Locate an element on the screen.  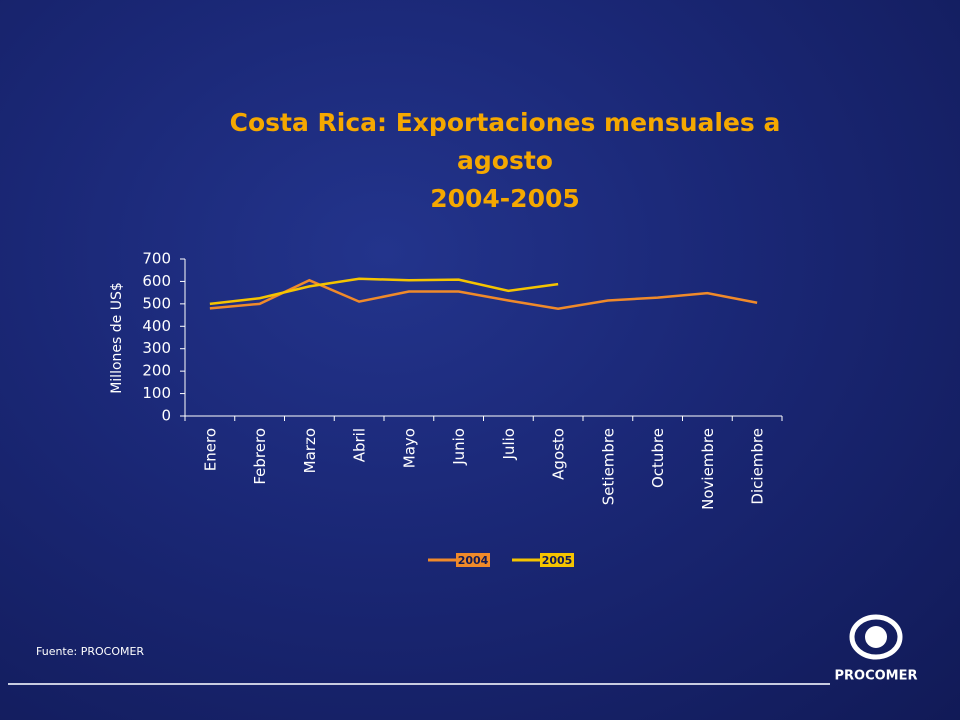
y-tick-label: 700 is located at coordinates (156, 259).